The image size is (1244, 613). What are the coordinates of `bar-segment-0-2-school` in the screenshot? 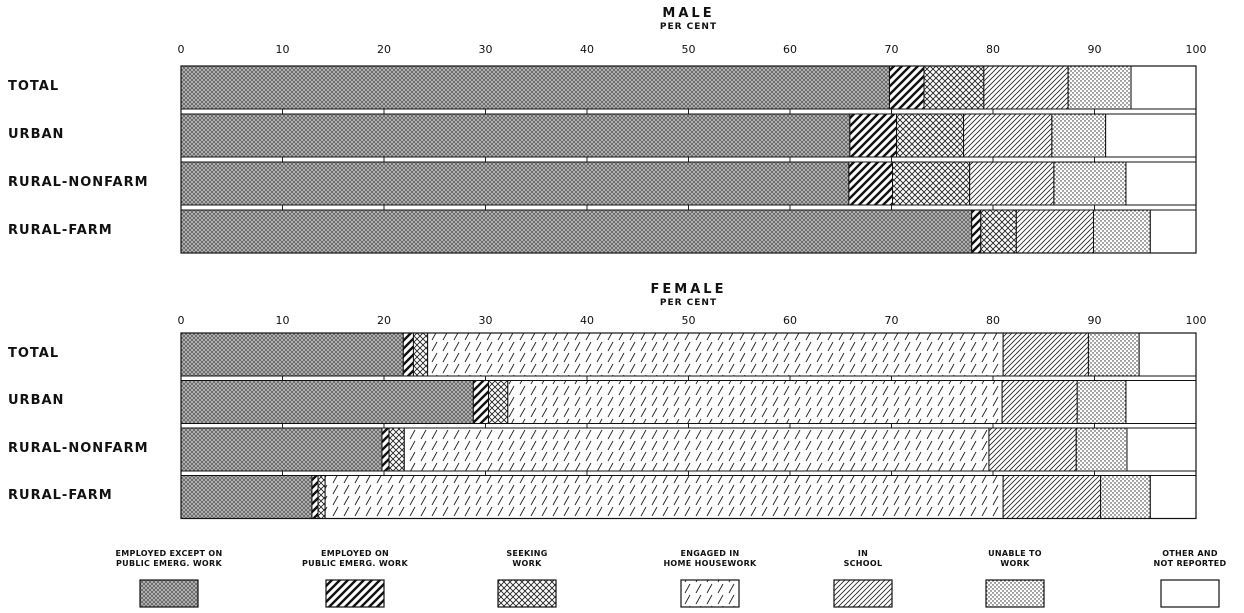 It's located at (1012, 183).